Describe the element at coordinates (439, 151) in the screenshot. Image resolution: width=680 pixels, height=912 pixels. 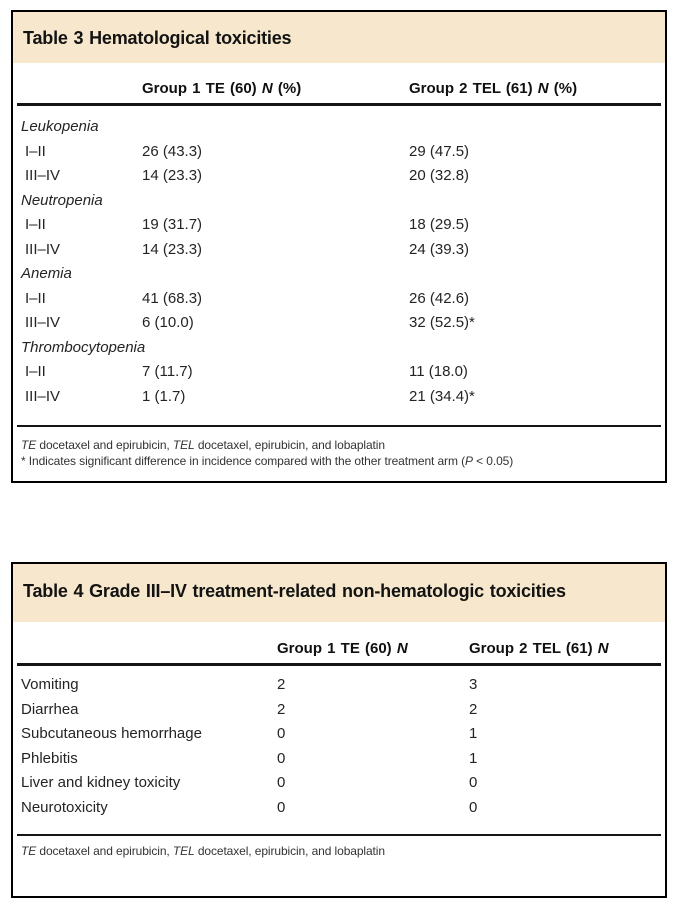
I see `group2-value: 29 (47.5)` at that location.